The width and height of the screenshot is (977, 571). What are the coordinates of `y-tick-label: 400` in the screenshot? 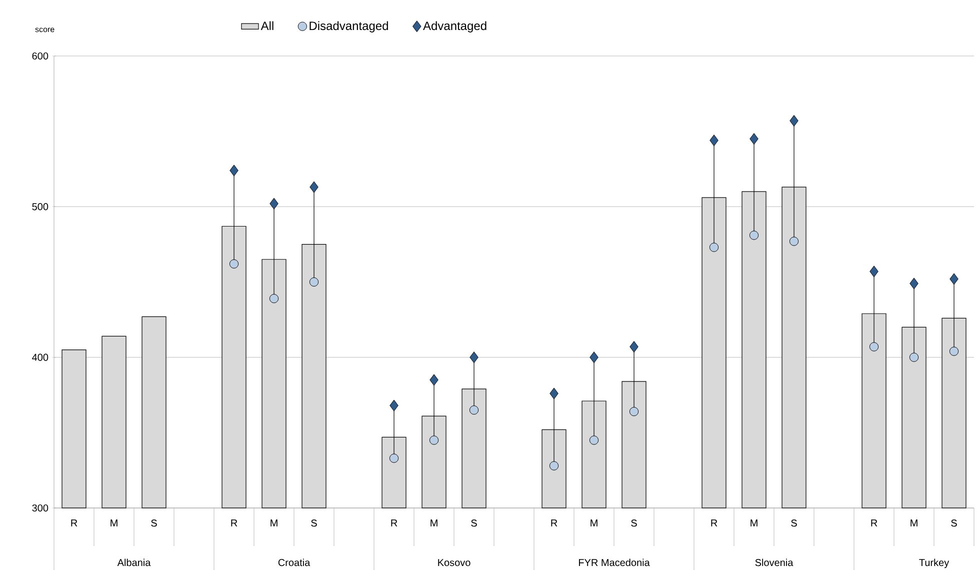 It's located at (40, 357).